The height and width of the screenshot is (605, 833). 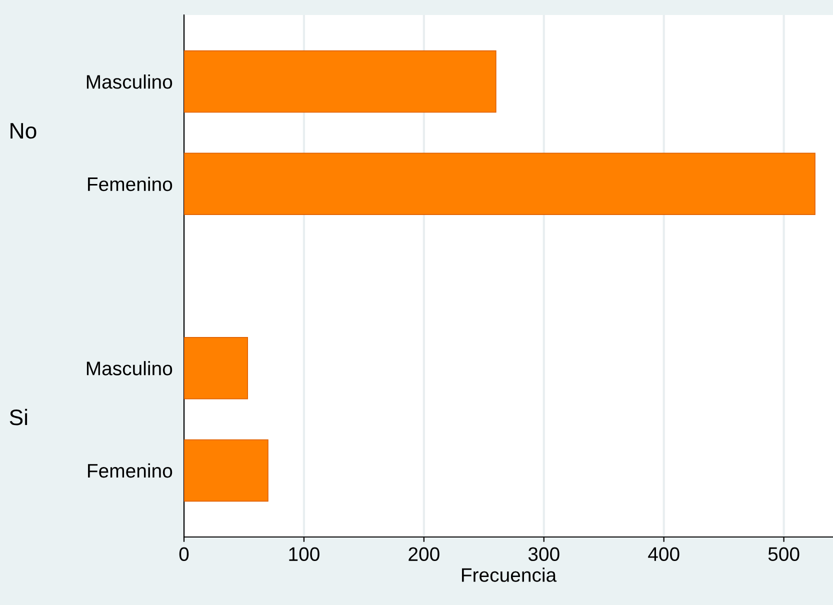 I want to click on text: Si, so click(x=19, y=417).